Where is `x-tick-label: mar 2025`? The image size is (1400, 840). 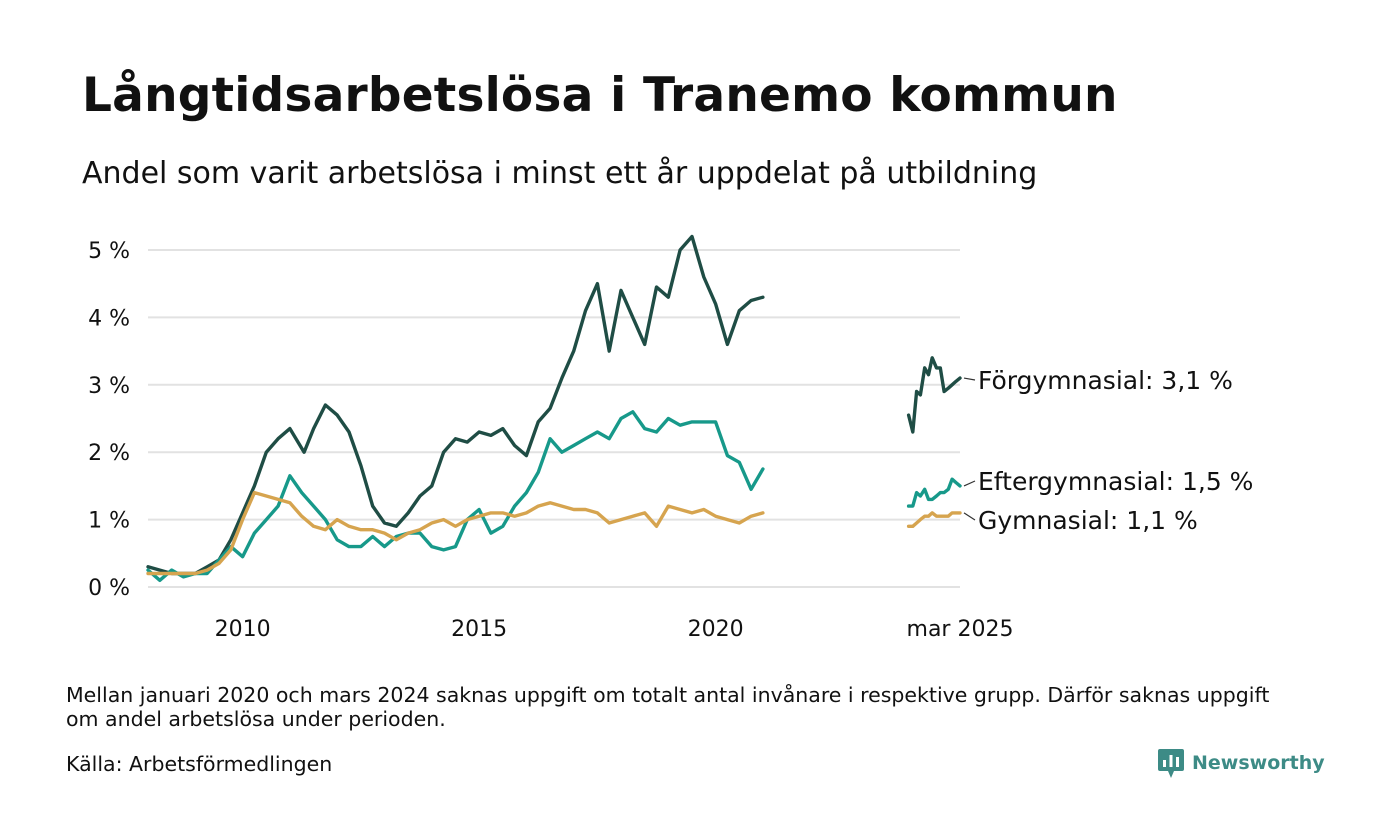
x-tick-label: mar 2025 is located at coordinates (960, 629).